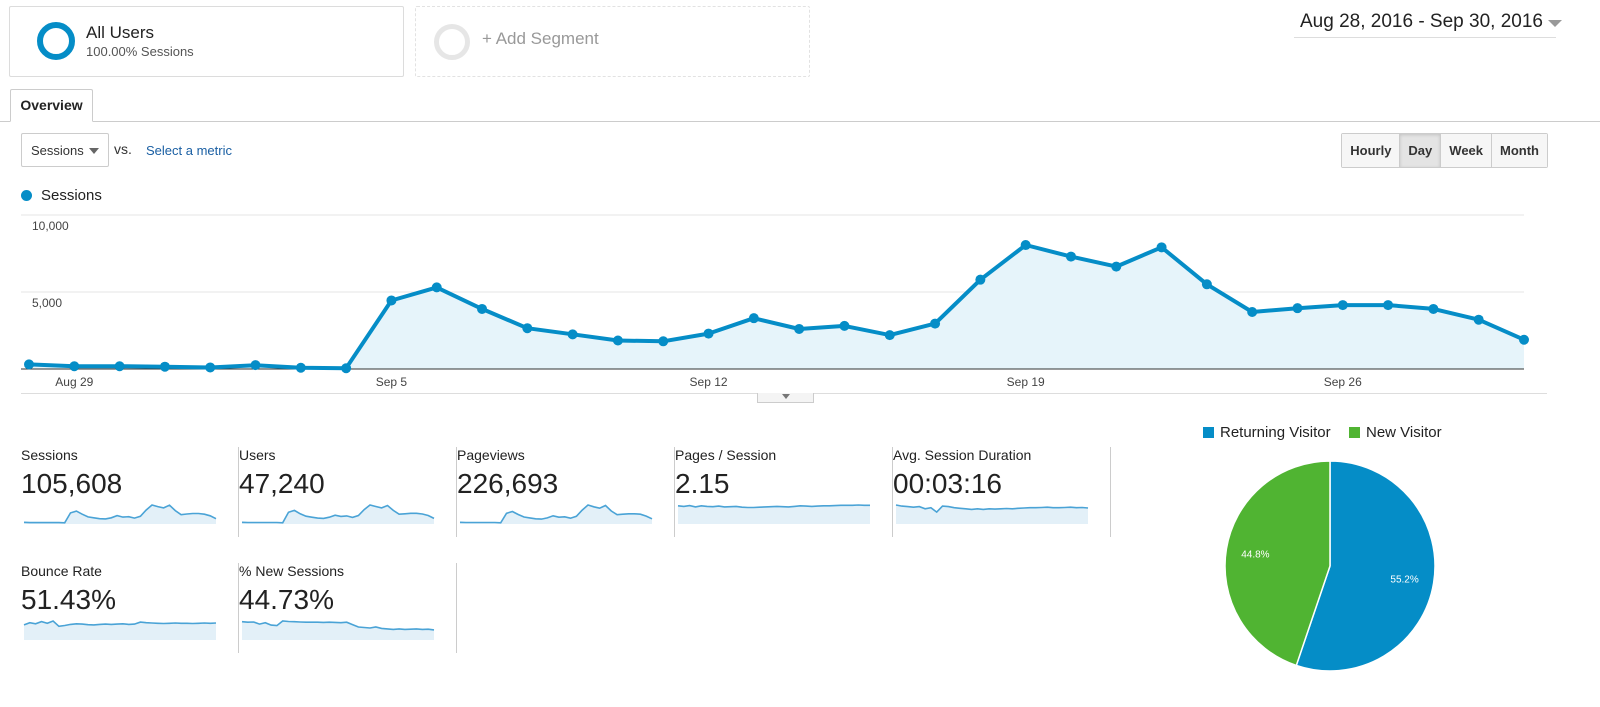  What do you see at coordinates (72, 483) in the screenshot?
I see `stat-value: 105,608` at bounding box center [72, 483].